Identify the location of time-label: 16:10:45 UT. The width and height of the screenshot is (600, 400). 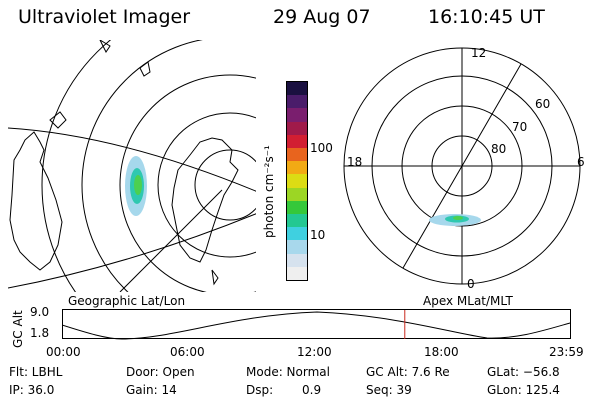
(486, 17).